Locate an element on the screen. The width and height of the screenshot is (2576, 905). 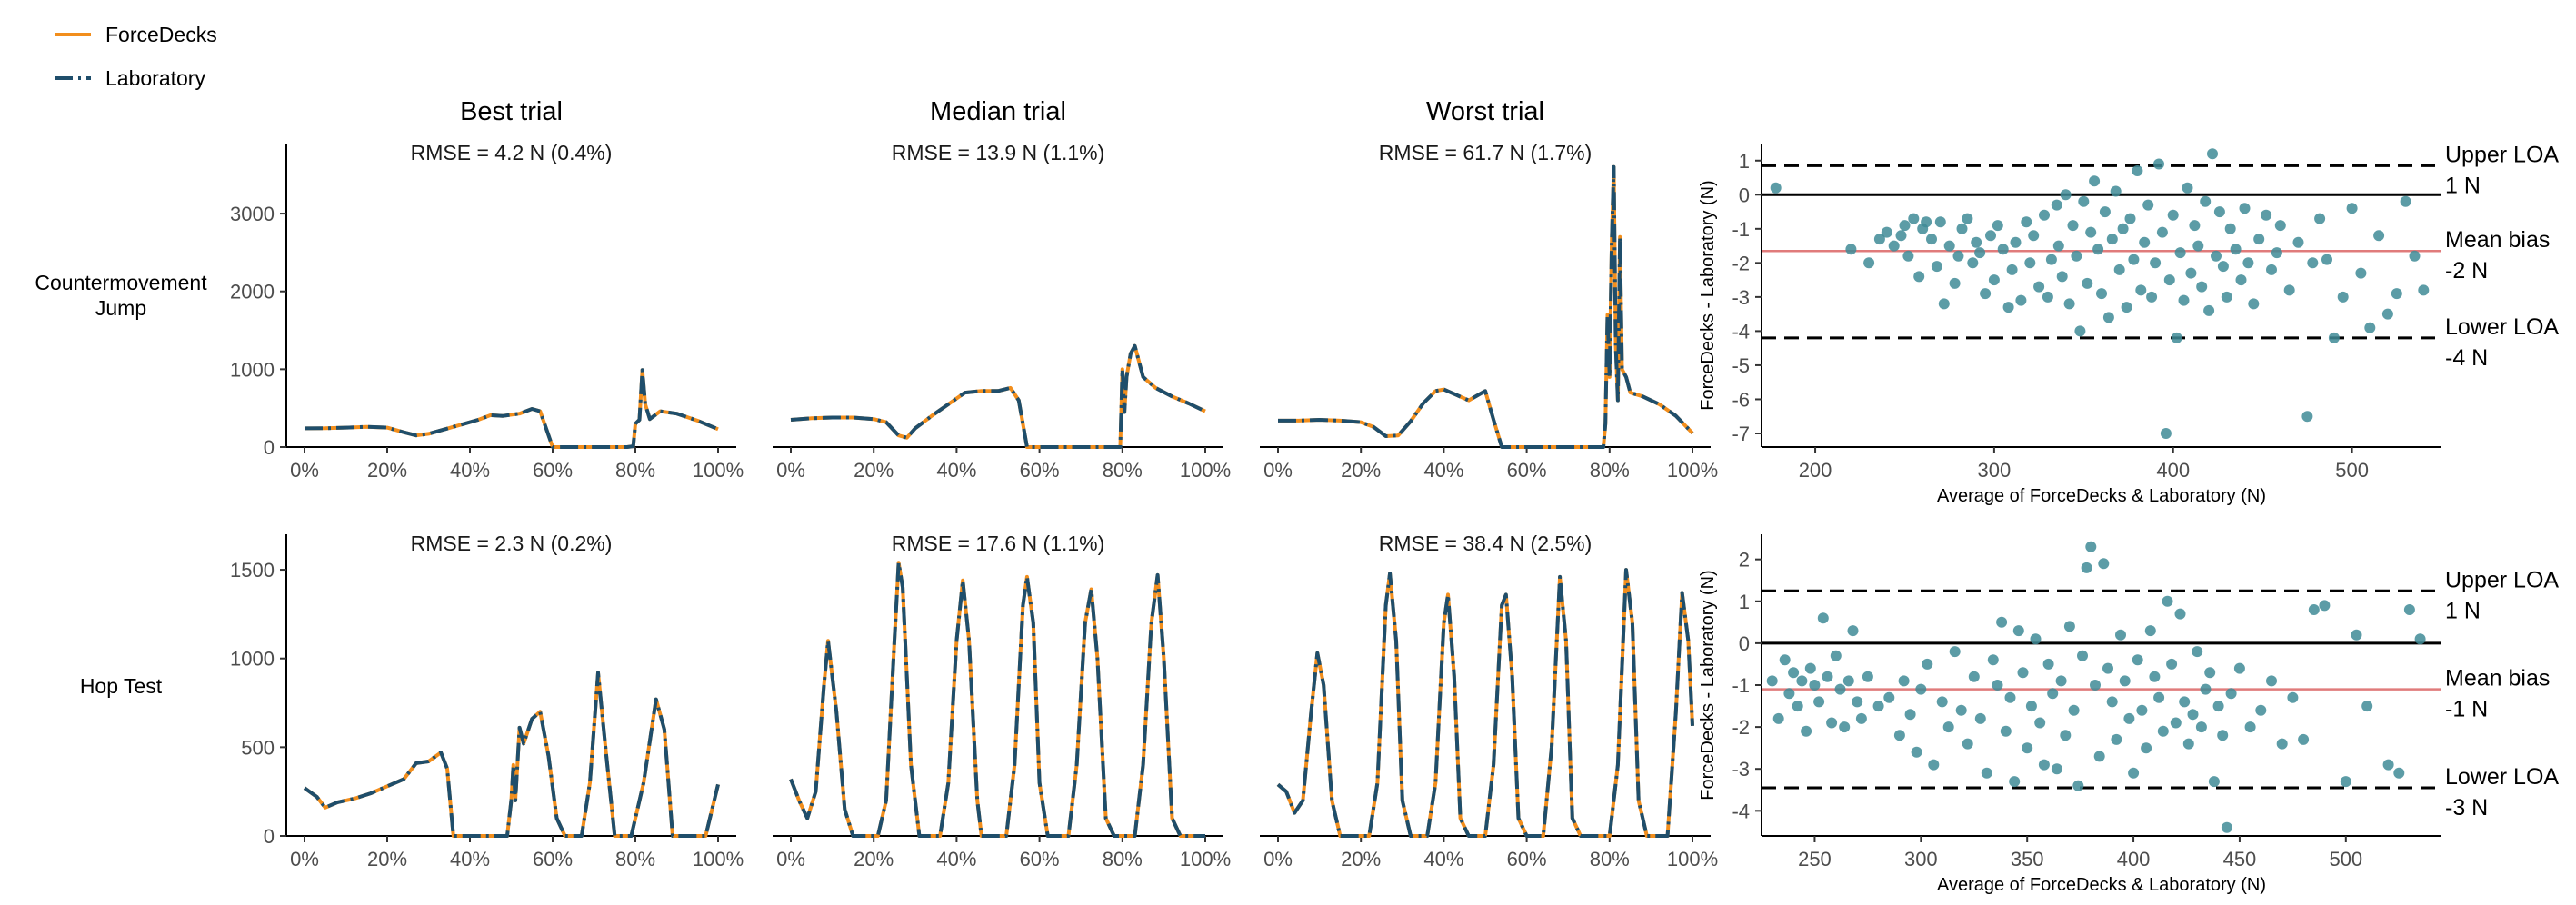
rmse-annotation: RMSE = 4.2 N (0.4%) is located at coordinates (512, 152).